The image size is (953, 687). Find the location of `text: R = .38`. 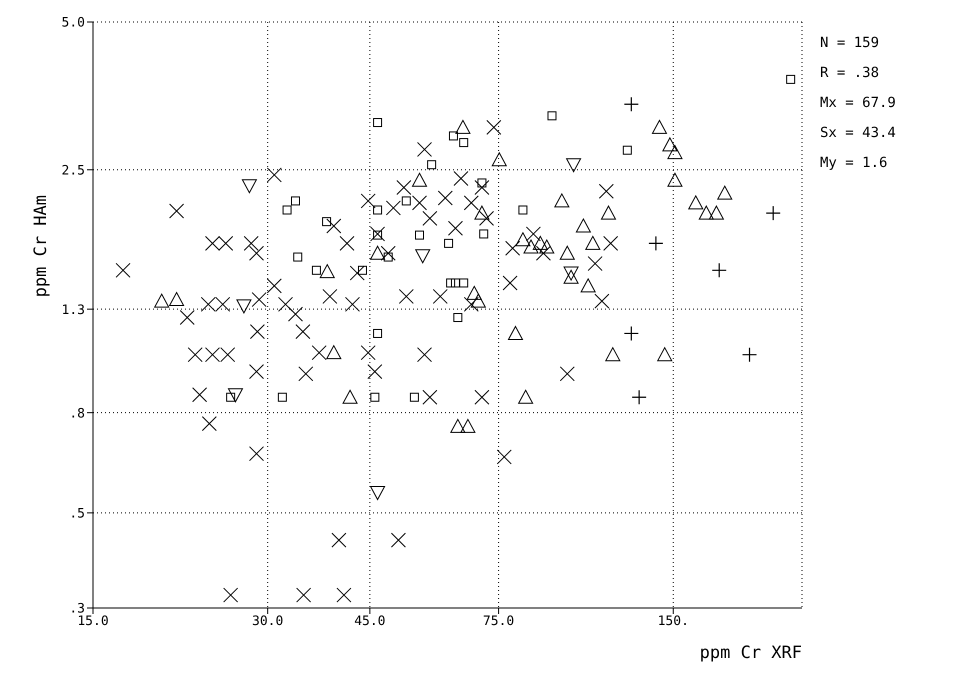

text: R = .38 is located at coordinates (850, 73).